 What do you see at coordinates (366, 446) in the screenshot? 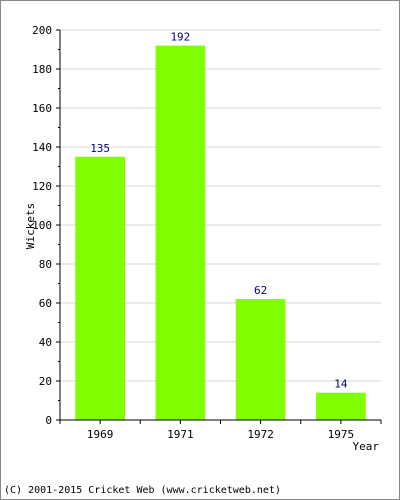
I see `x-axis-label: Year` at bounding box center [366, 446].